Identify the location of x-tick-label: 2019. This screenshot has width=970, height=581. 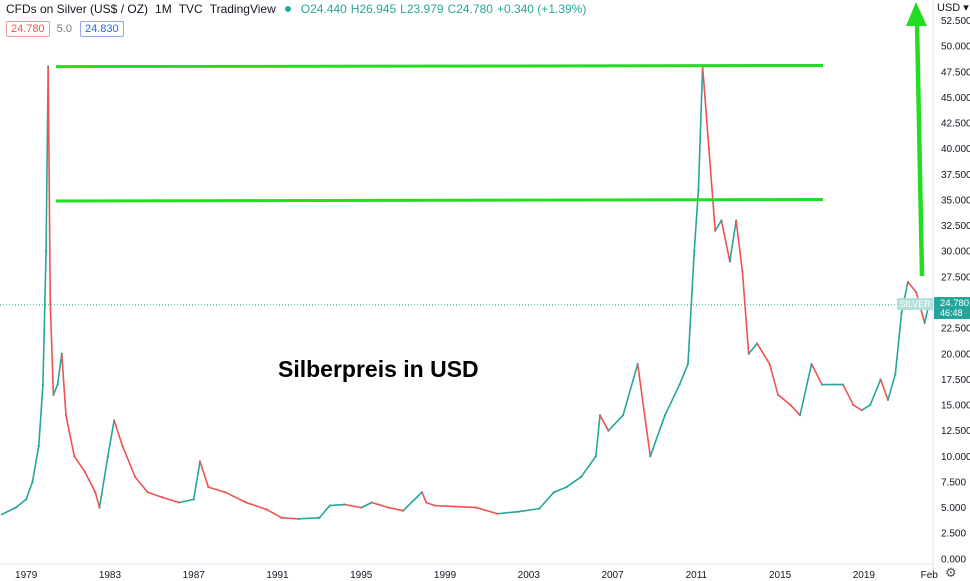
(864, 575).